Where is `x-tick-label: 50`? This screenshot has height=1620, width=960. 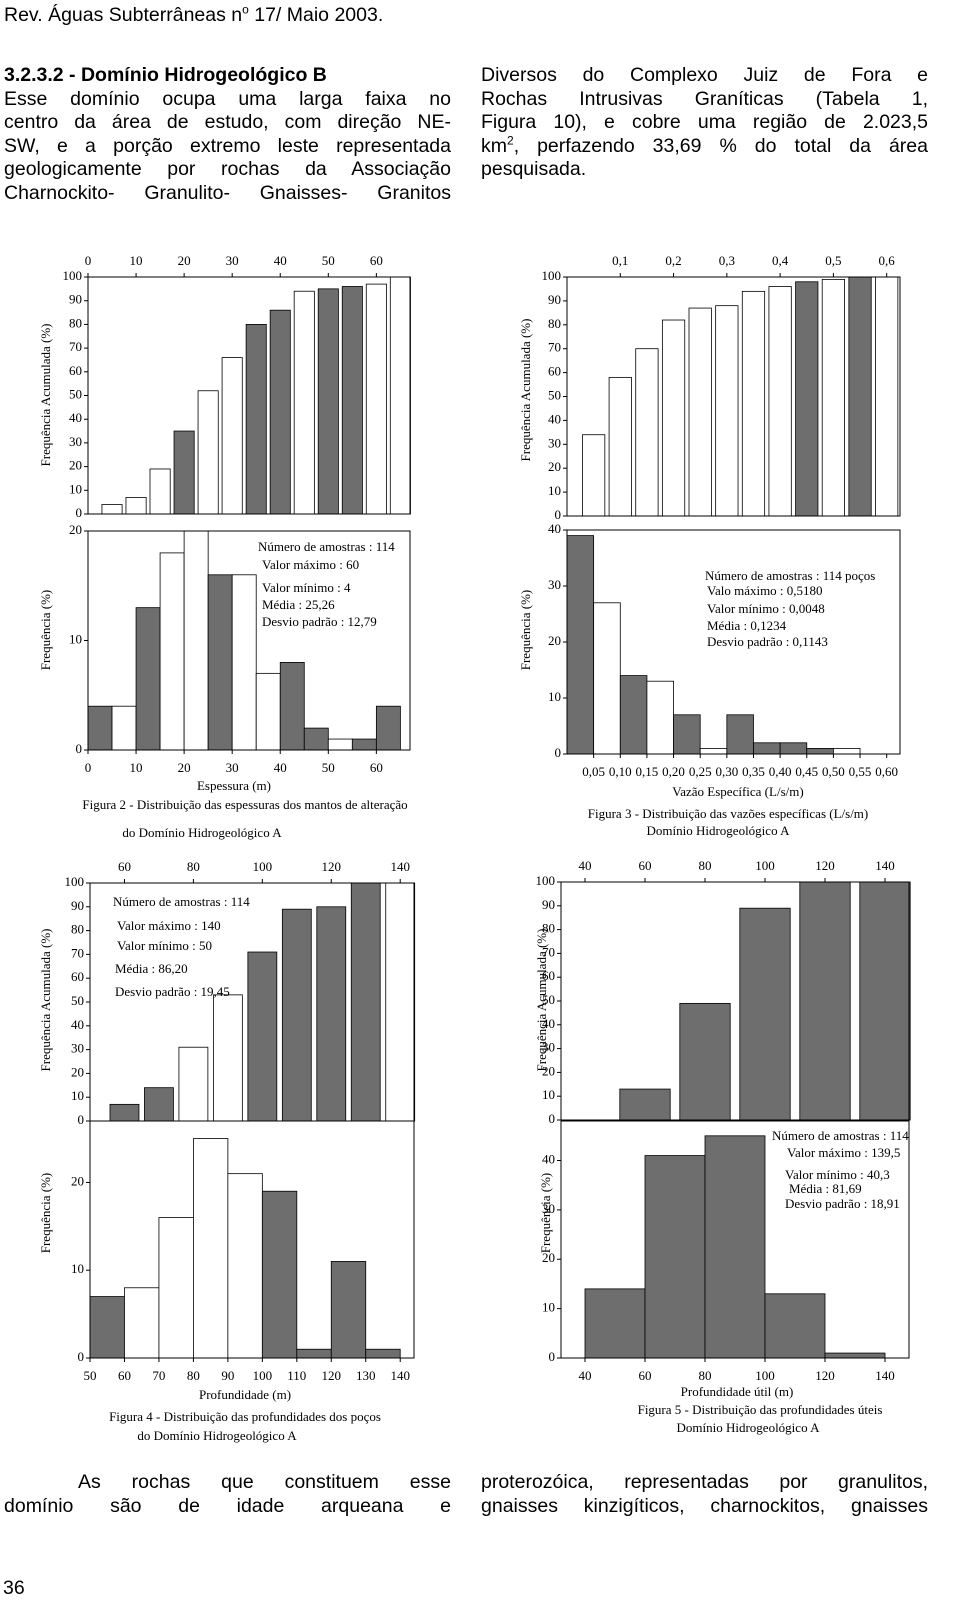
x-tick-label: 50 is located at coordinates (90, 1375).